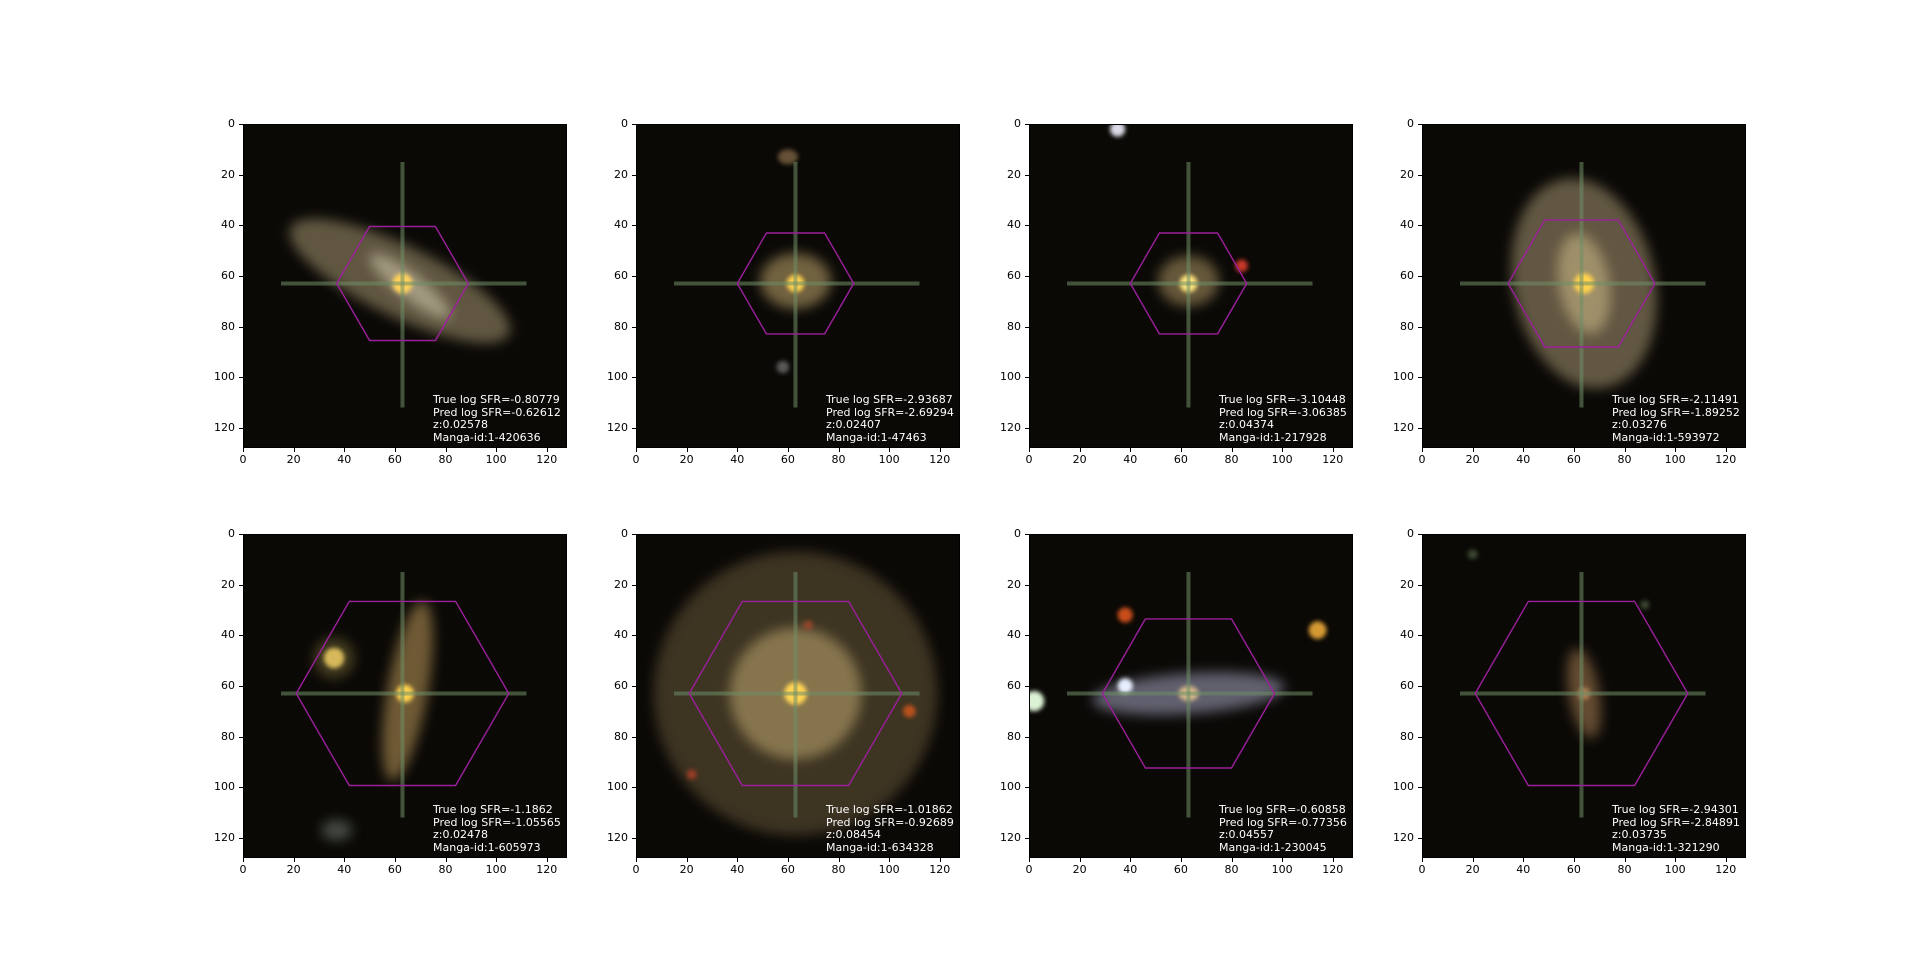  Describe the element at coordinates (890, 835) in the screenshot. I see `redshift-label: z:0.08454` at that location.